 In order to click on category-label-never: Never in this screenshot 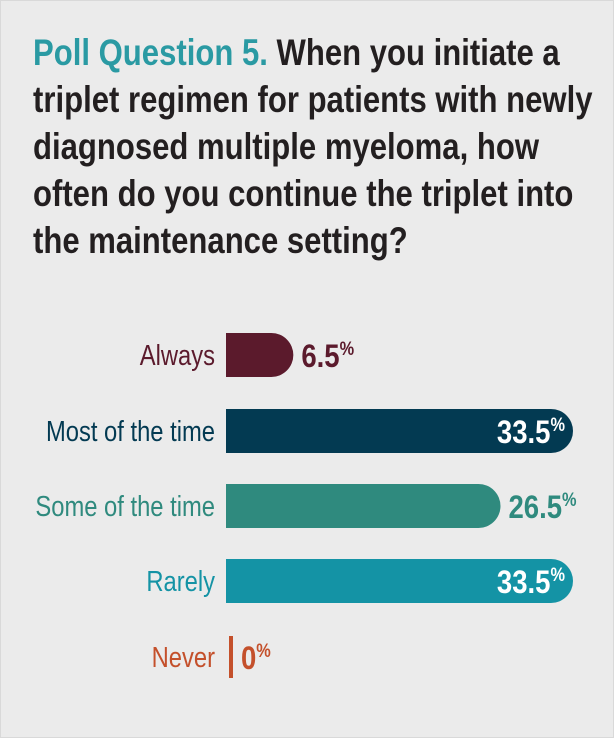, I will do `click(184, 657)`.